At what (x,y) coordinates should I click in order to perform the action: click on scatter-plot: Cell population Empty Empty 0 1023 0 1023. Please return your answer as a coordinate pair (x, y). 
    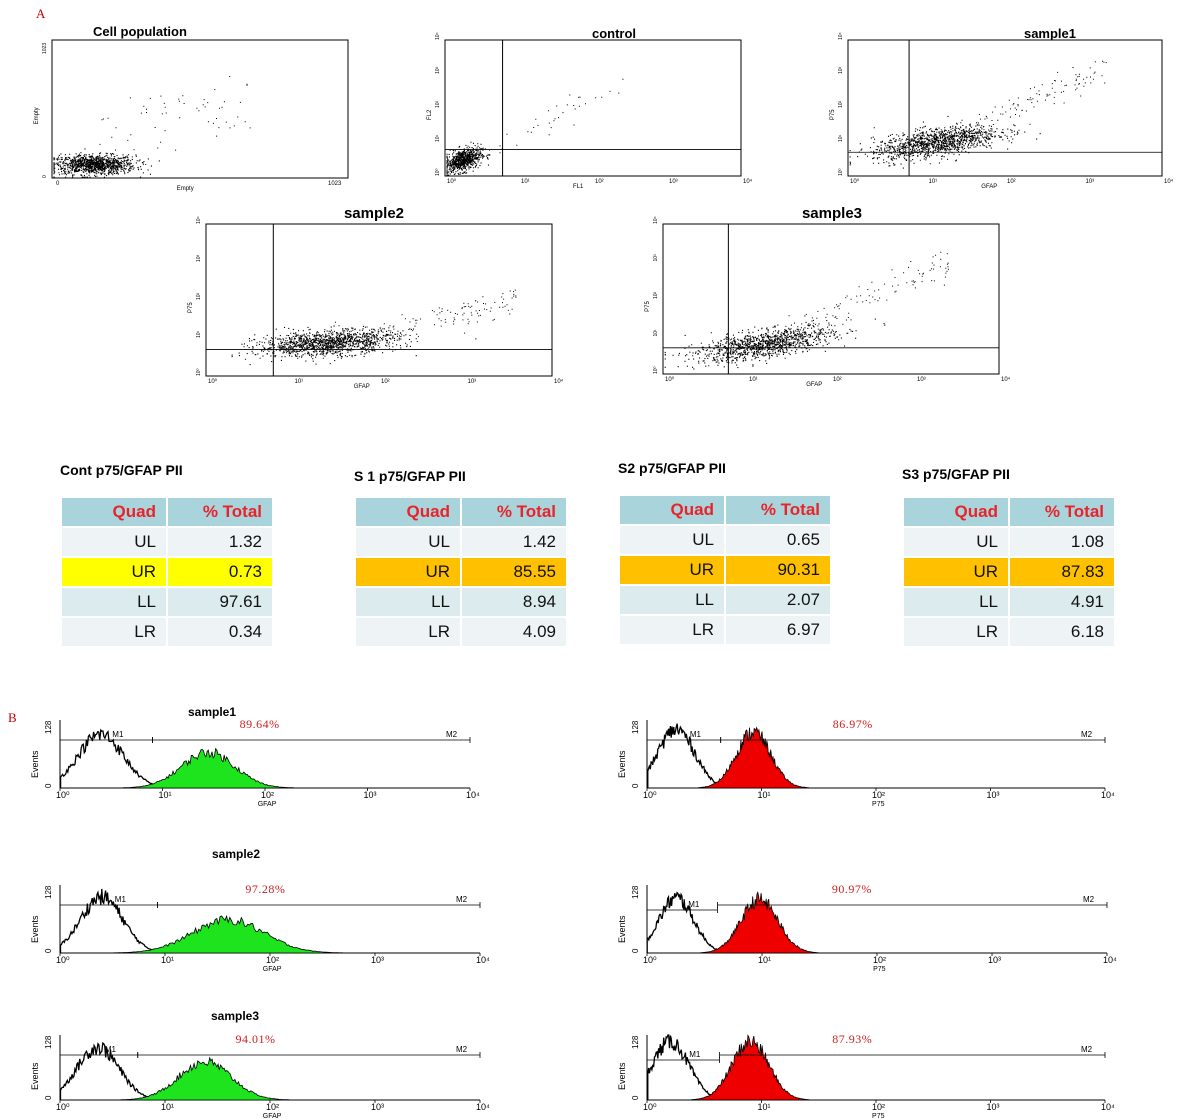
    Looking at the image, I should click on (191, 108).